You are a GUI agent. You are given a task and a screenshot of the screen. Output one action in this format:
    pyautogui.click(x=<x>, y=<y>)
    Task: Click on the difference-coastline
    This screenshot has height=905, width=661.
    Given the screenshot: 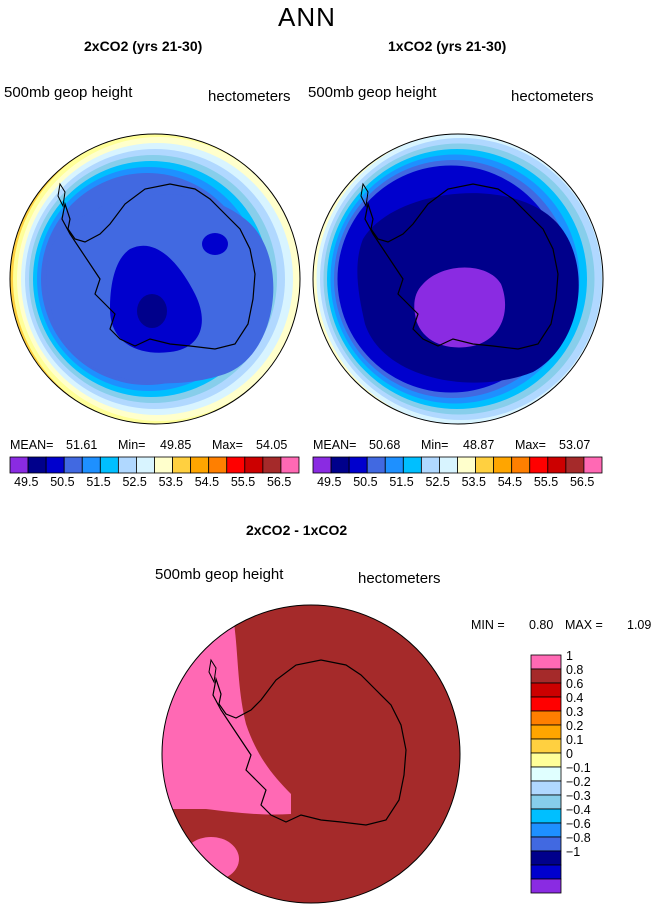 What is the action you would take?
    pyautogui.click(x=309, y=742)
    